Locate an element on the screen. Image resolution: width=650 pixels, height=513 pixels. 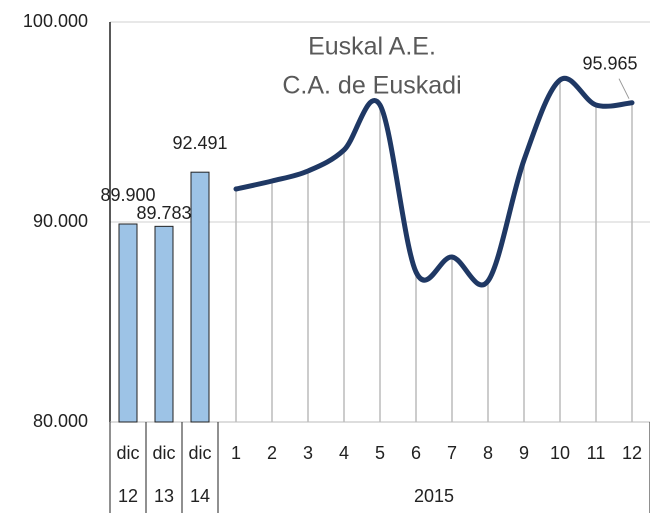
y-tick-label: 80.000 is located at coordinates (60, 421).